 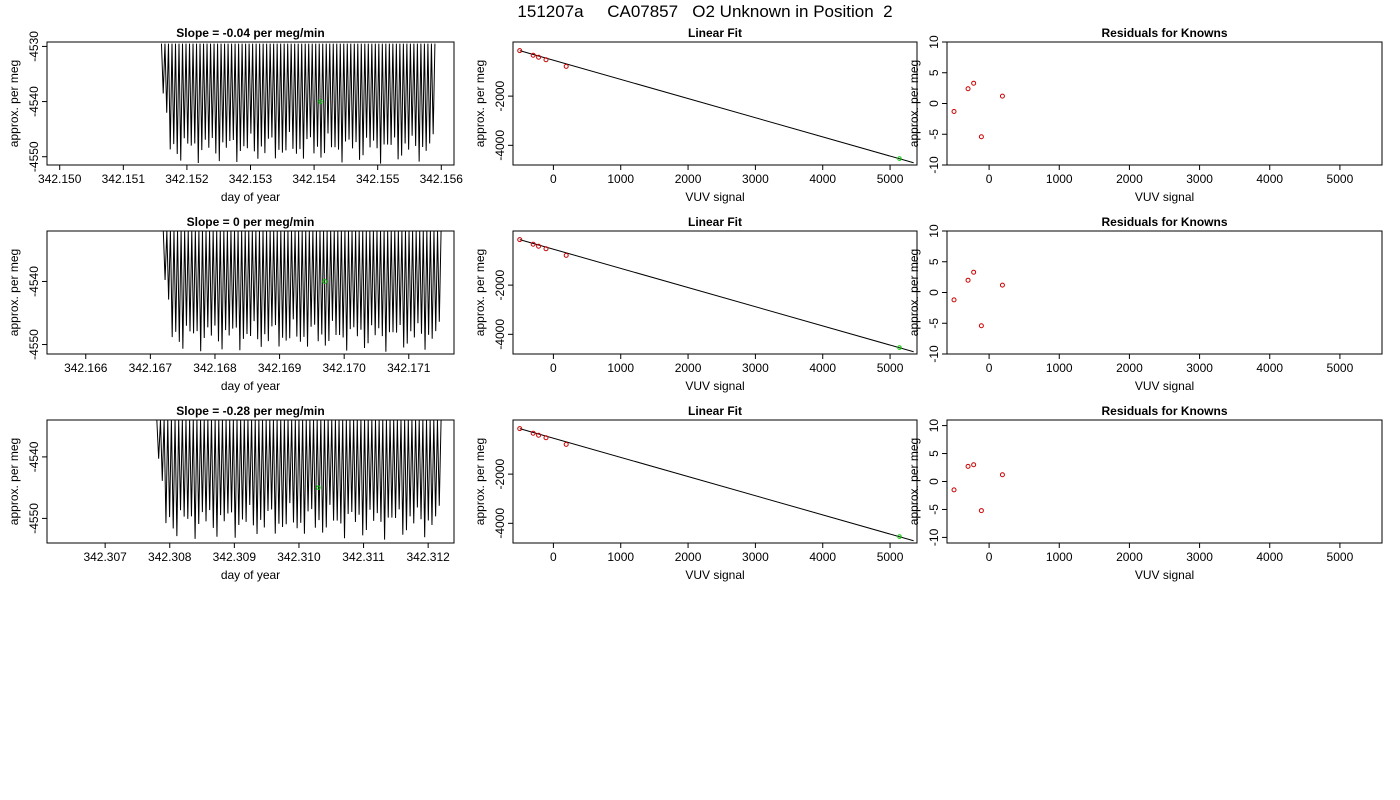 What do you see at coordinates (60, 179) in the screenshot?
I see `trace-1-xtick-label-0: 342.150` at bounding box center [60, 179].